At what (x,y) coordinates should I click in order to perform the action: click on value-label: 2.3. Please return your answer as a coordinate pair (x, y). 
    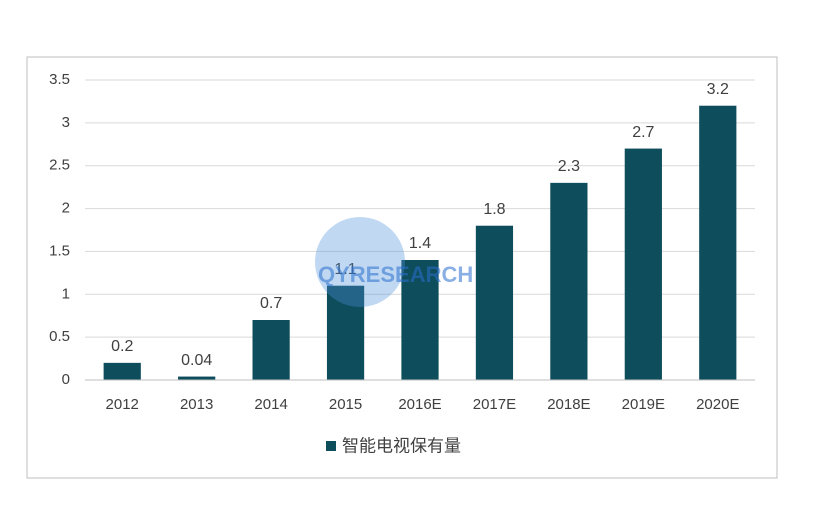
    Looking at the image, I should click on (569, 166).